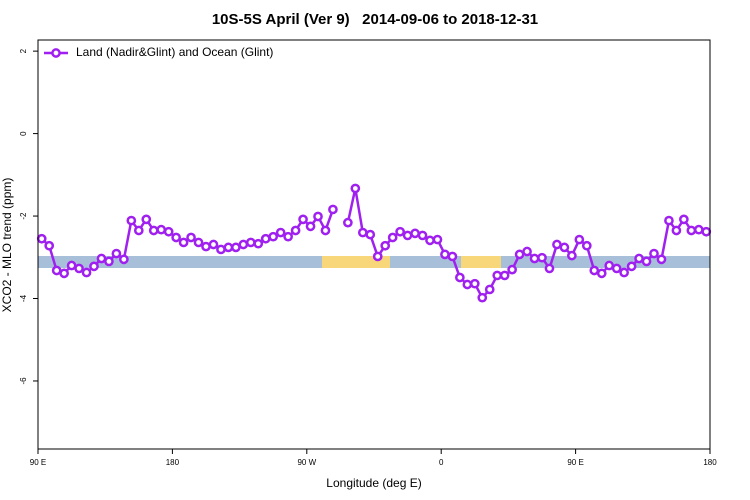 This screenshot has width=750, height=500. What do you see at coordinates (23, 133) in the screenshot?
I see `y-tick-label: 0` at bounding box center [23, 133].